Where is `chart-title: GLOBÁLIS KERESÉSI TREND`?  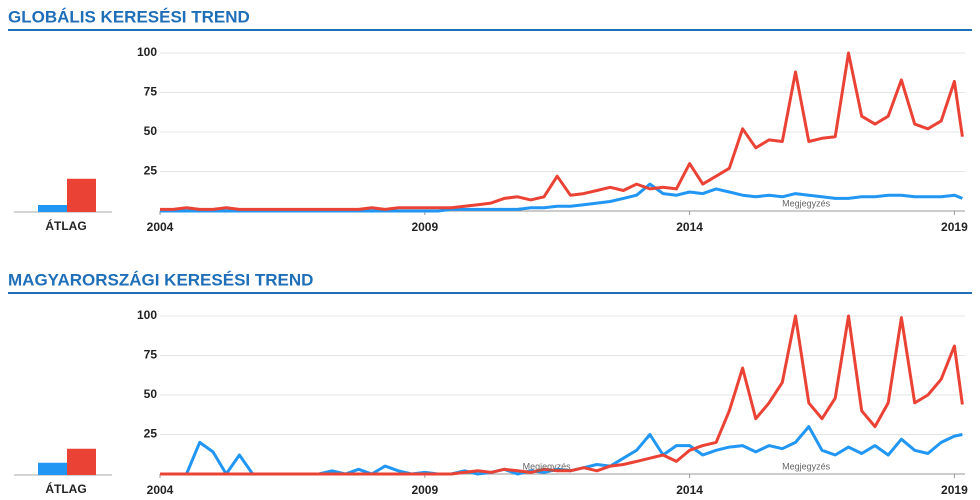
chart-title: GLOBÁLIS KERESÉSI TREND is located at coordinates (129, 16).